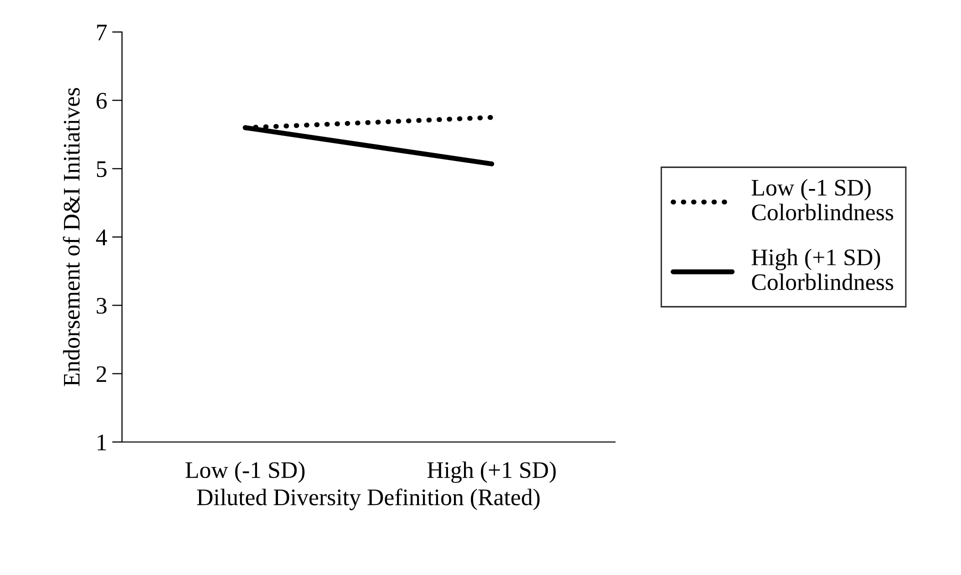 This screenshot has width=961, height=575. I want to click on legend-label: Low (-1 SD) Colorblindness, so click(823, 199).